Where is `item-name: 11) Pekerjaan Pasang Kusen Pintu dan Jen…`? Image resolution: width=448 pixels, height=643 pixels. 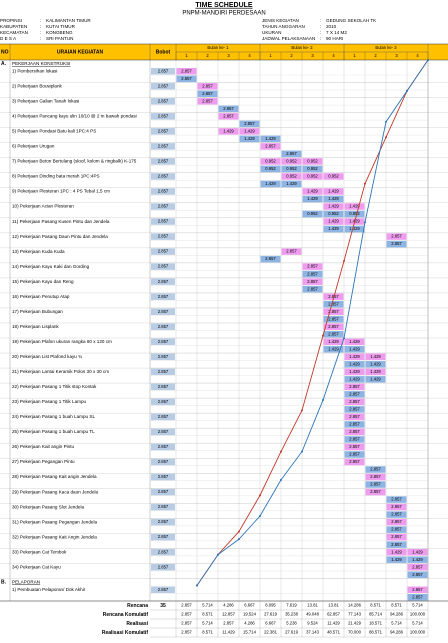 item-name: 11) Pekerjaan Pasang Kusen Pintu dan Jen… is located at coordinates (61, 221).